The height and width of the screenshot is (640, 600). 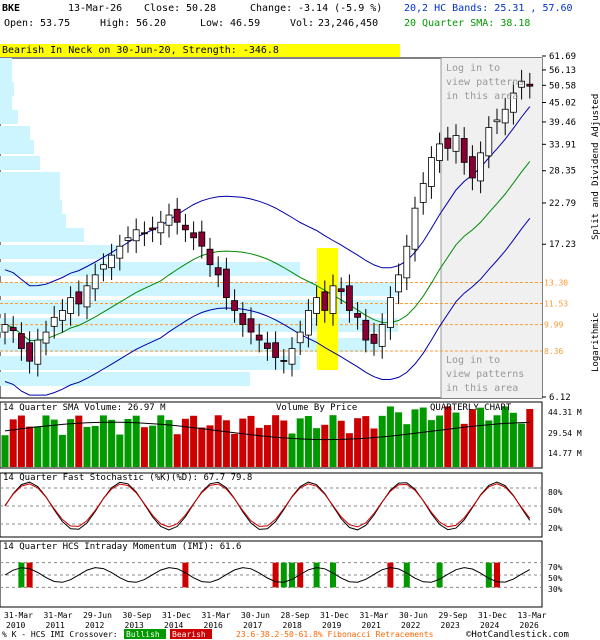 I want to click on stoch-k-line, so click(x=267, y=506).